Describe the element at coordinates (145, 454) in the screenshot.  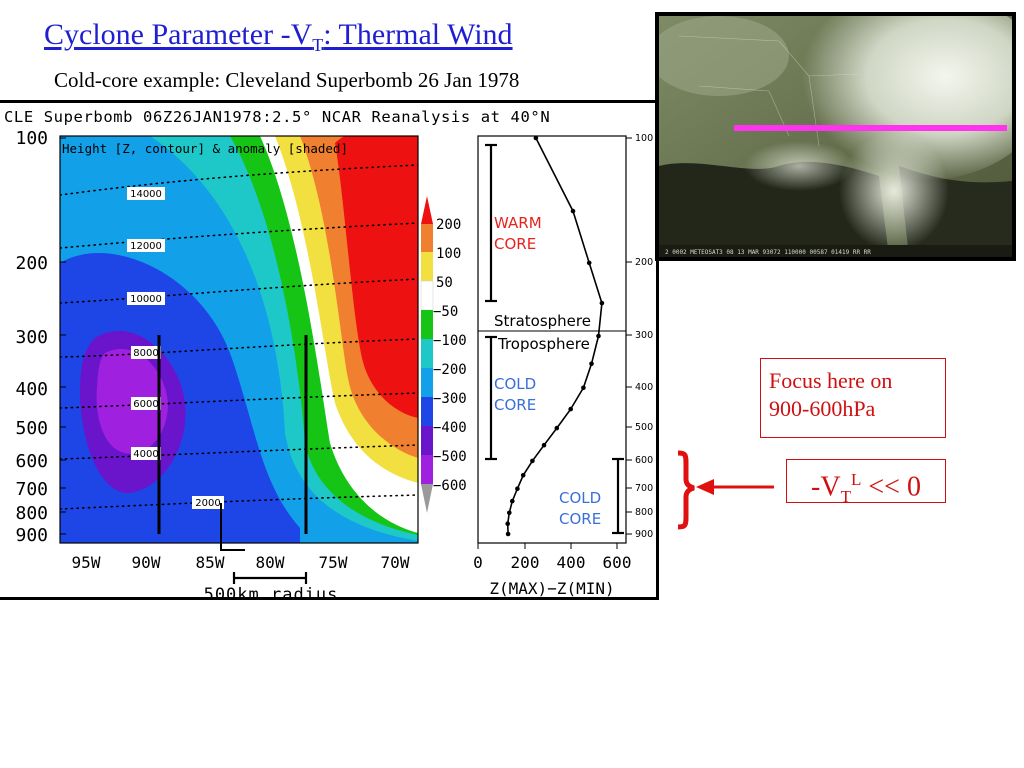
I see `contour-label-4000: 4000` at that location.